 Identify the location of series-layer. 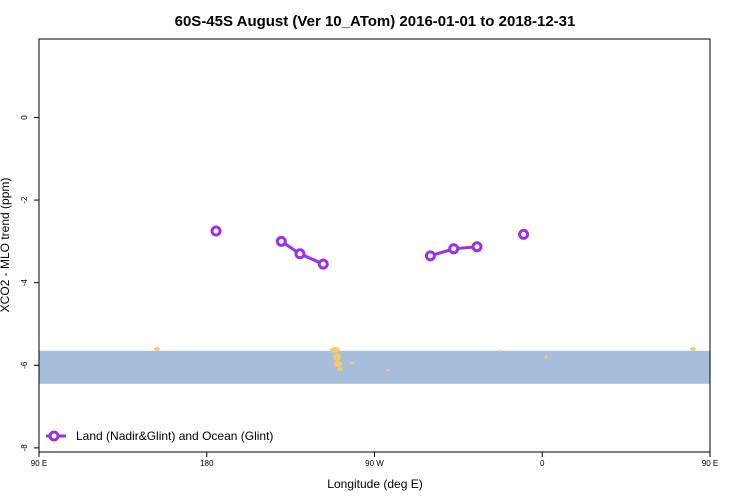
(370, 247).